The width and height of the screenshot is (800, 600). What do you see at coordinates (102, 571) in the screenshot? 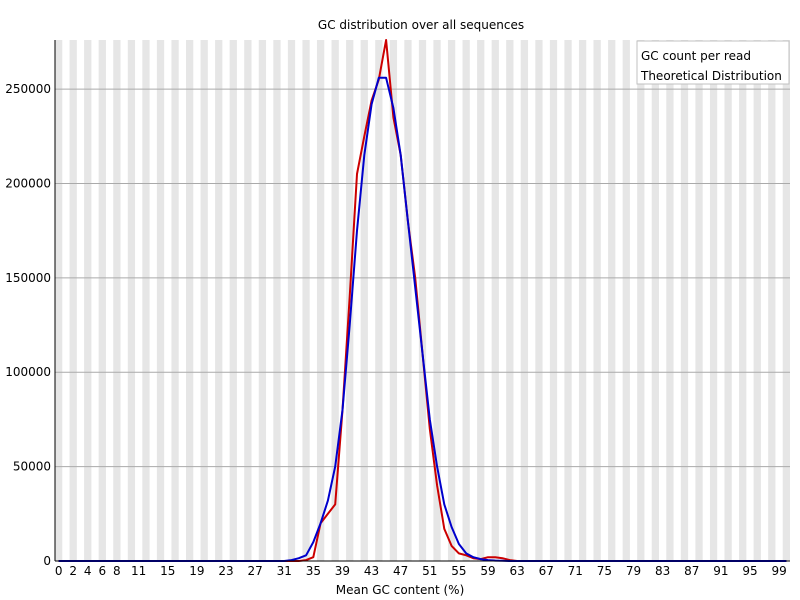
I see `x-tick-label: 6` at bounding box center [102, 571].